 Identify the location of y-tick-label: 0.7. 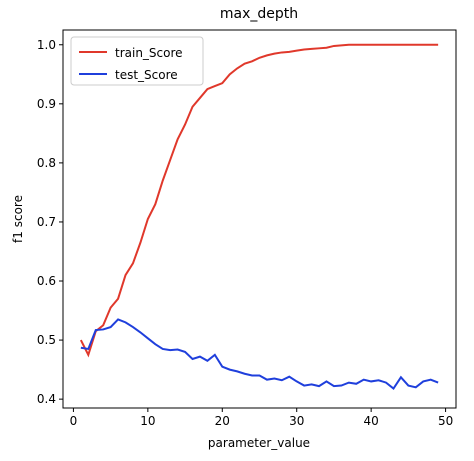
(46, 222).